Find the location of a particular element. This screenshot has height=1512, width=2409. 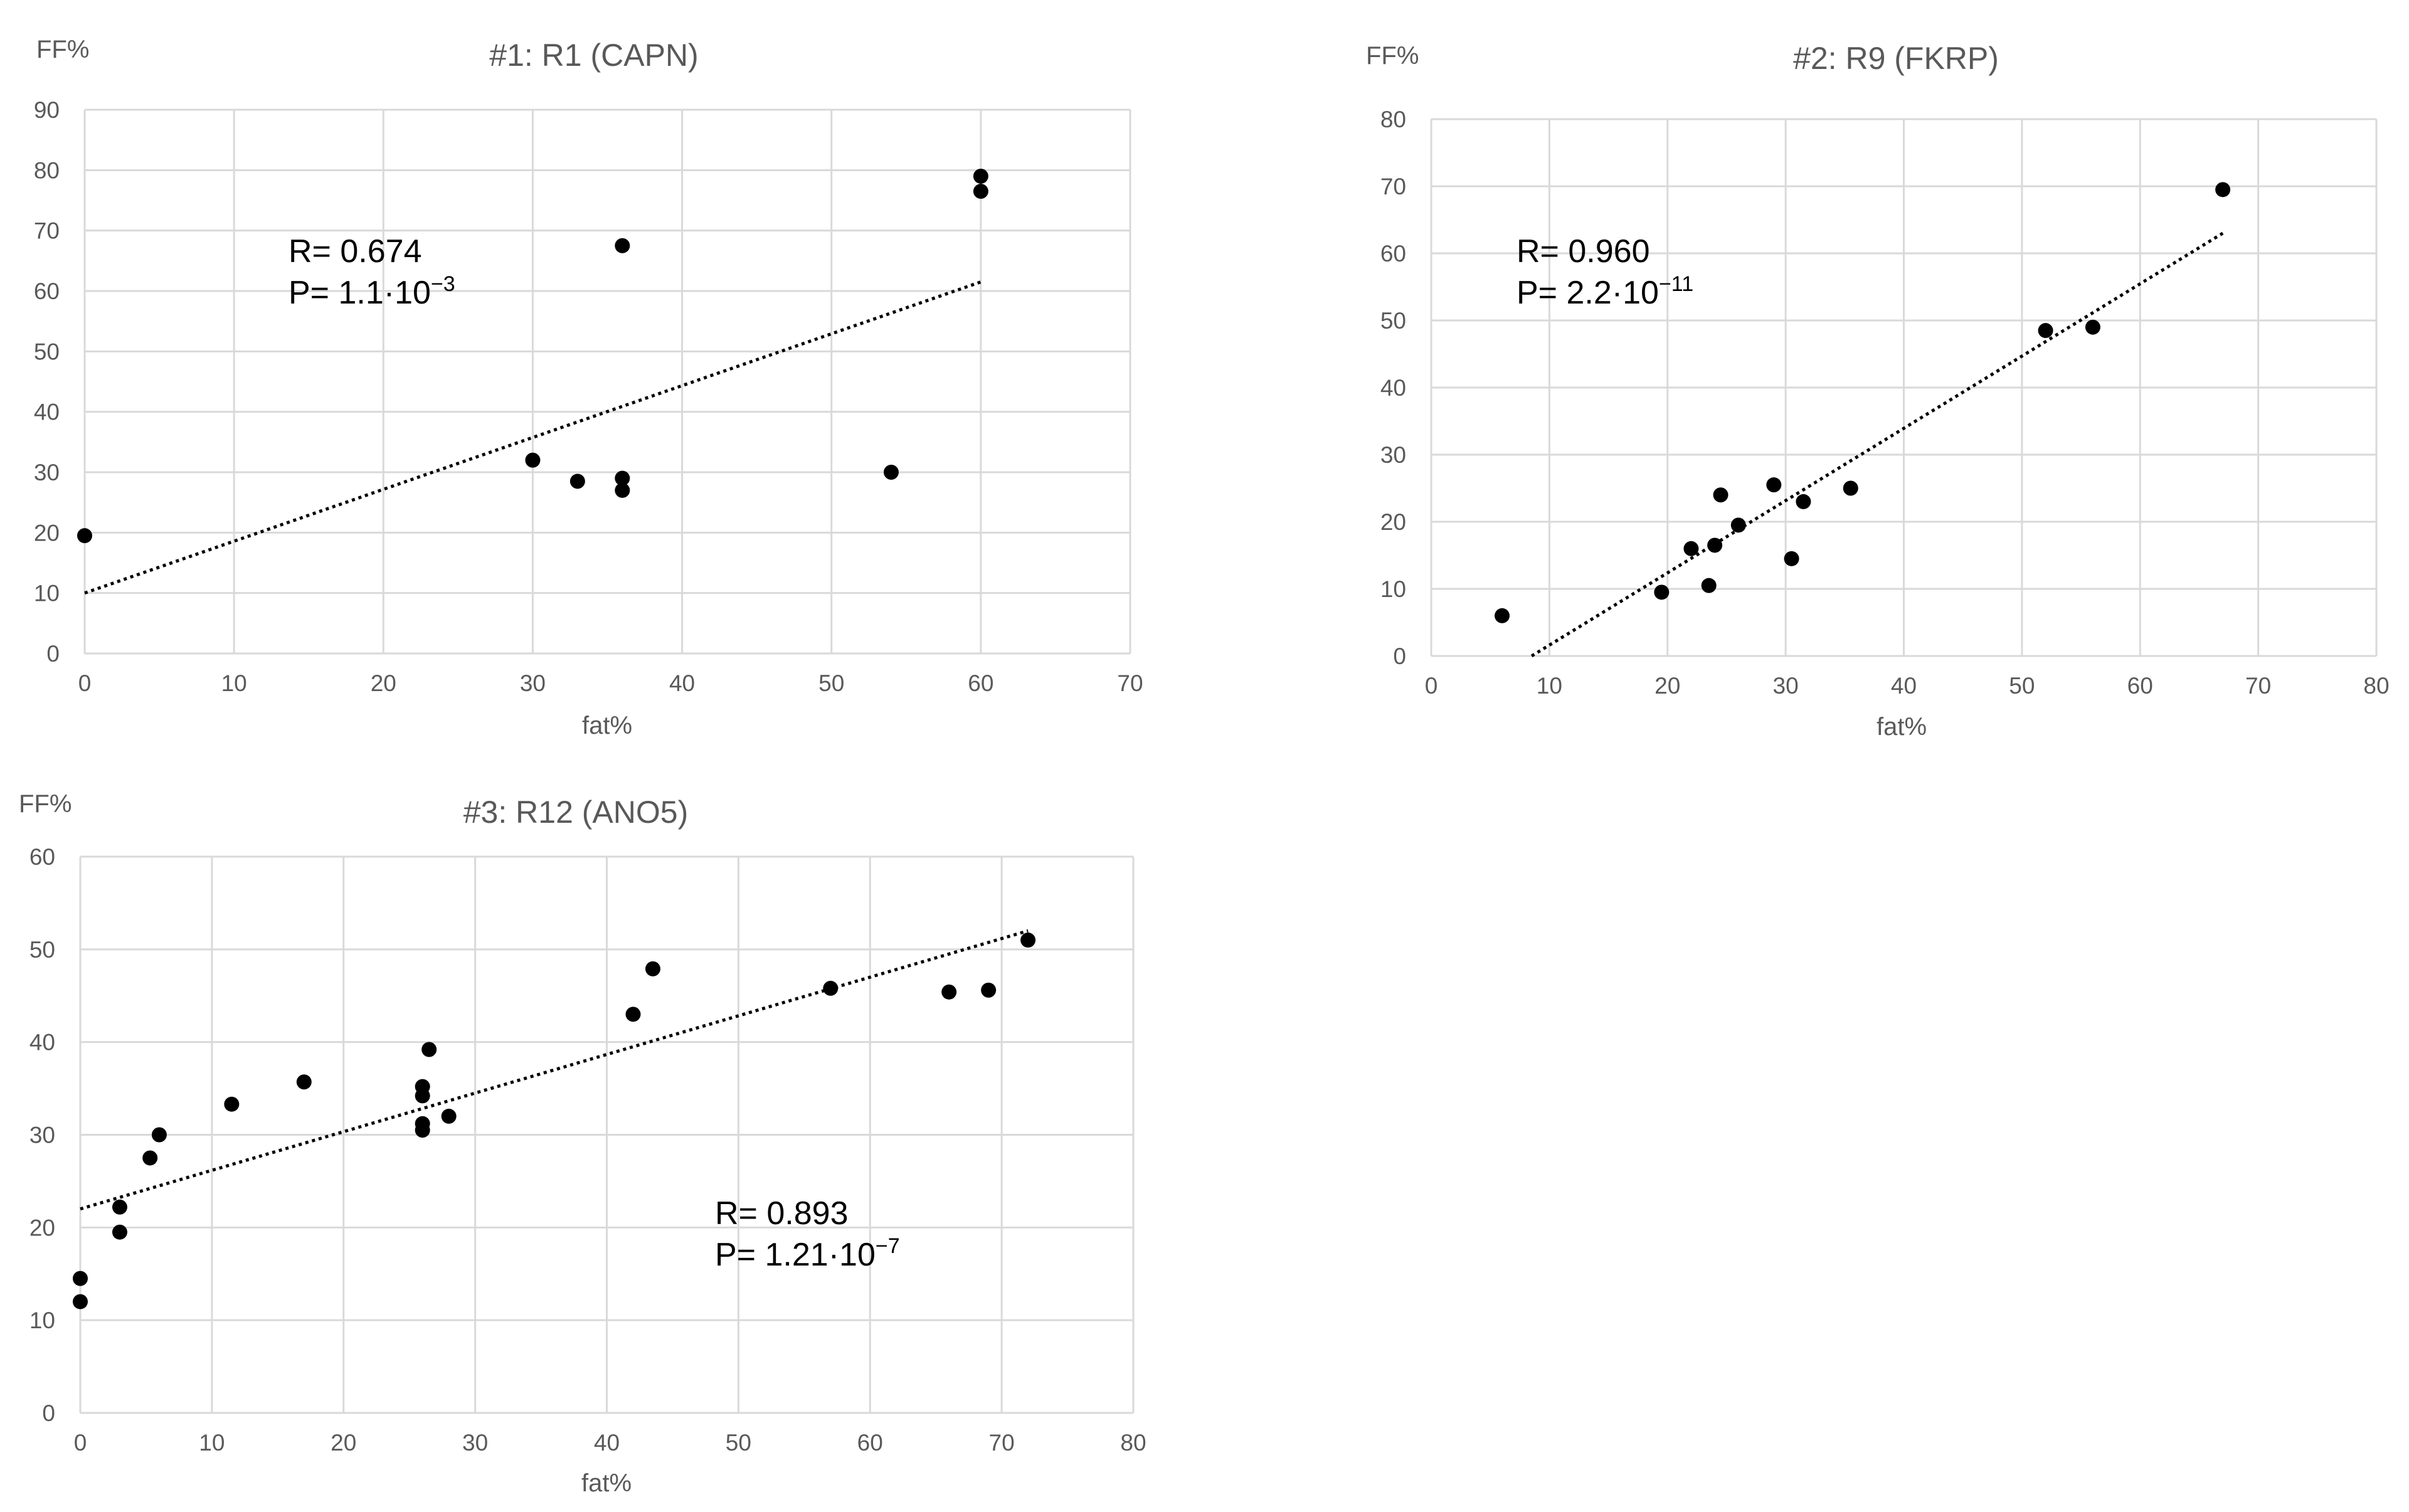

p-value-base: P= 2.2·10 is located at coordinates (1588, 293).